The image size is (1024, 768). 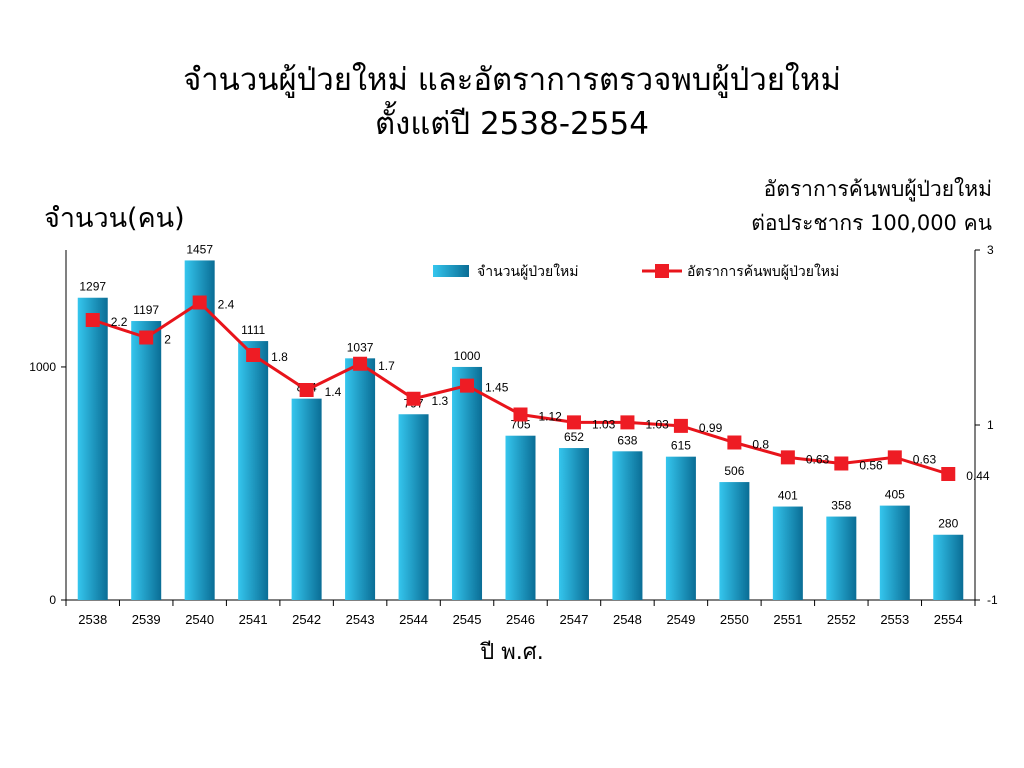 What do you see at coordinates (627, 619) in the screenshot?
I see `x-axis-tick-label: 2548` at bounding box center [627, 619].